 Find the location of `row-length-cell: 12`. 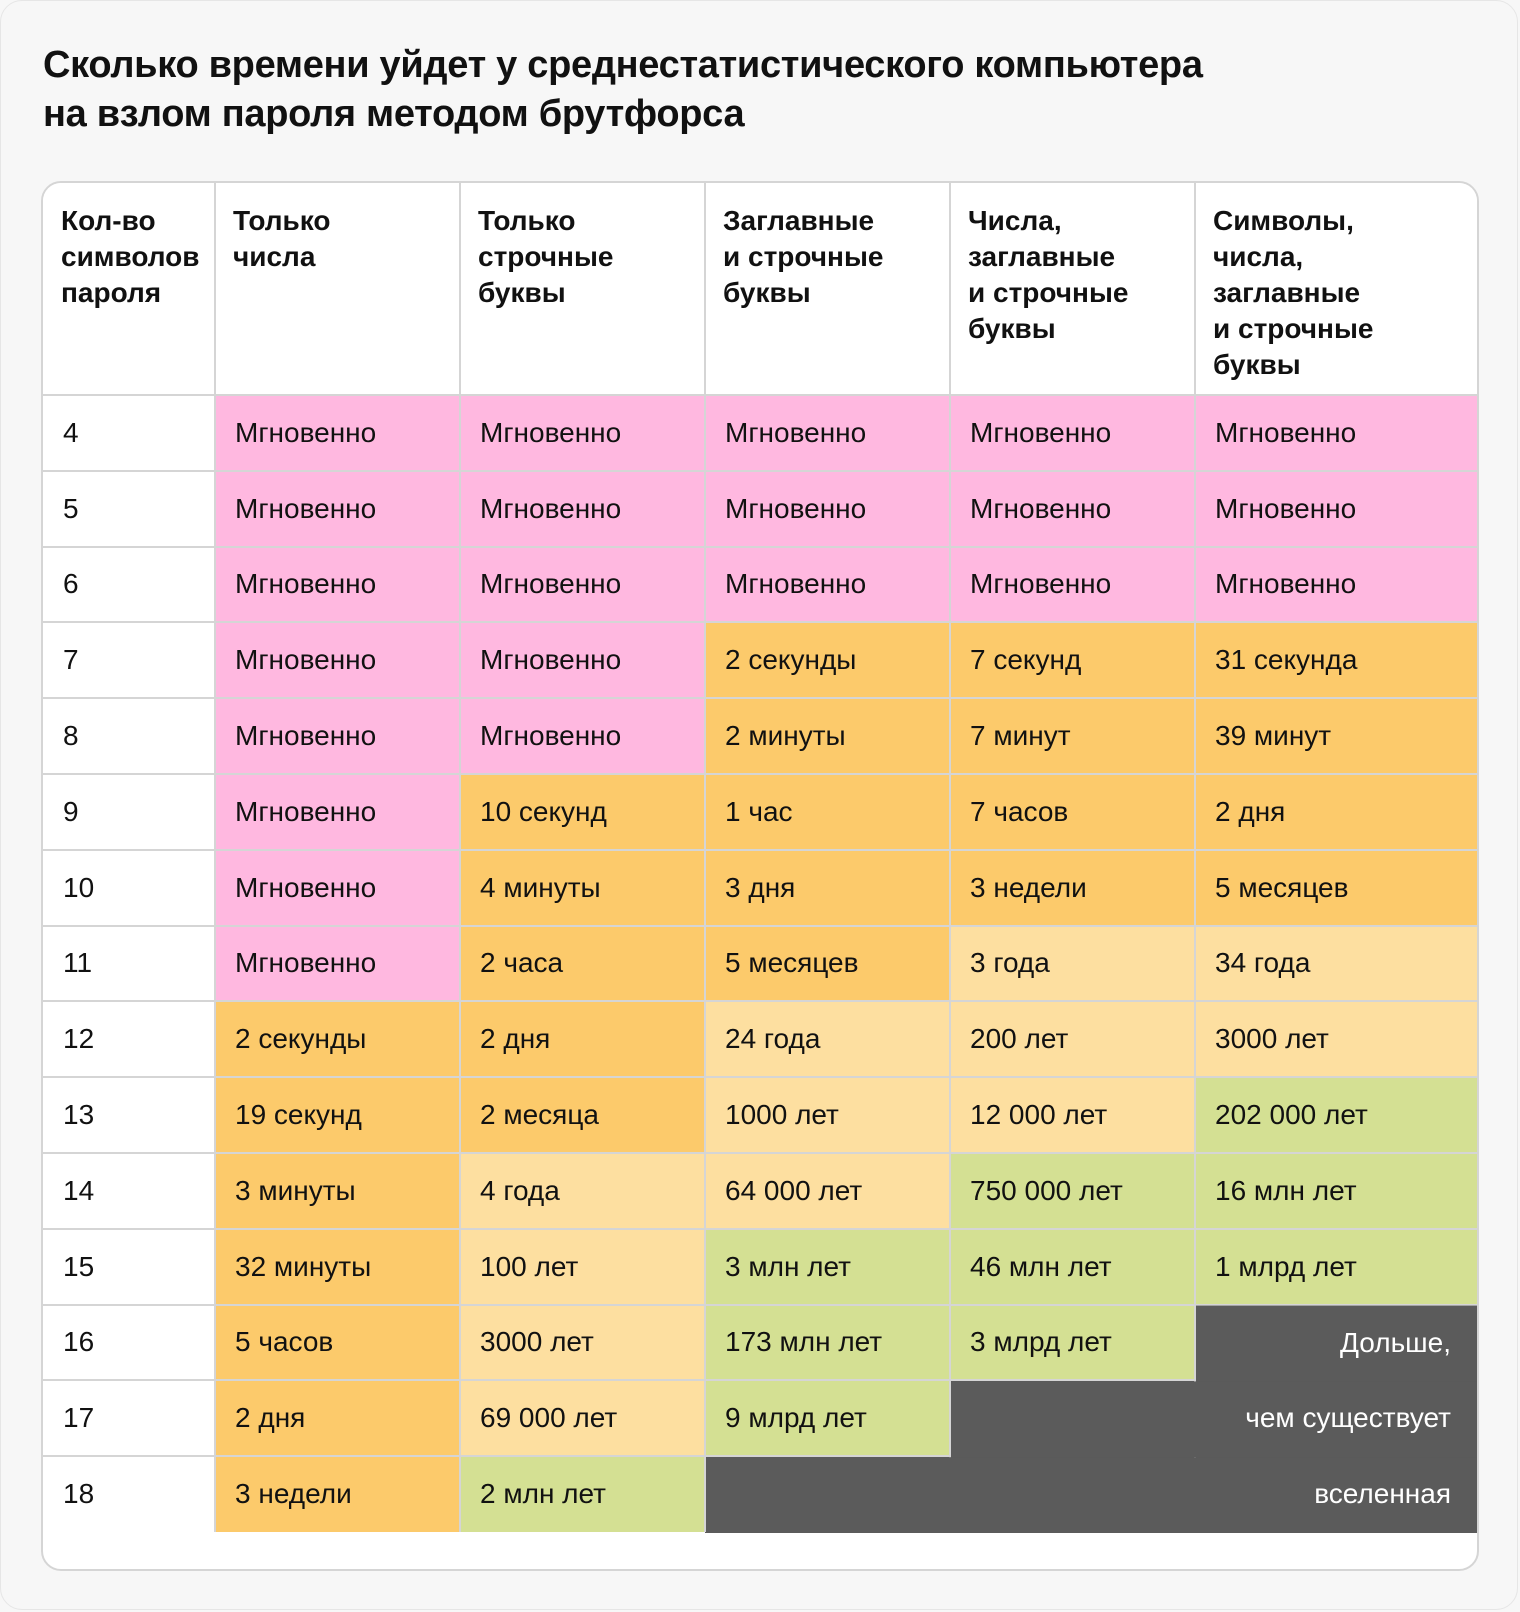

row-length-cell: 12 is located at coordinates (129, 1039).